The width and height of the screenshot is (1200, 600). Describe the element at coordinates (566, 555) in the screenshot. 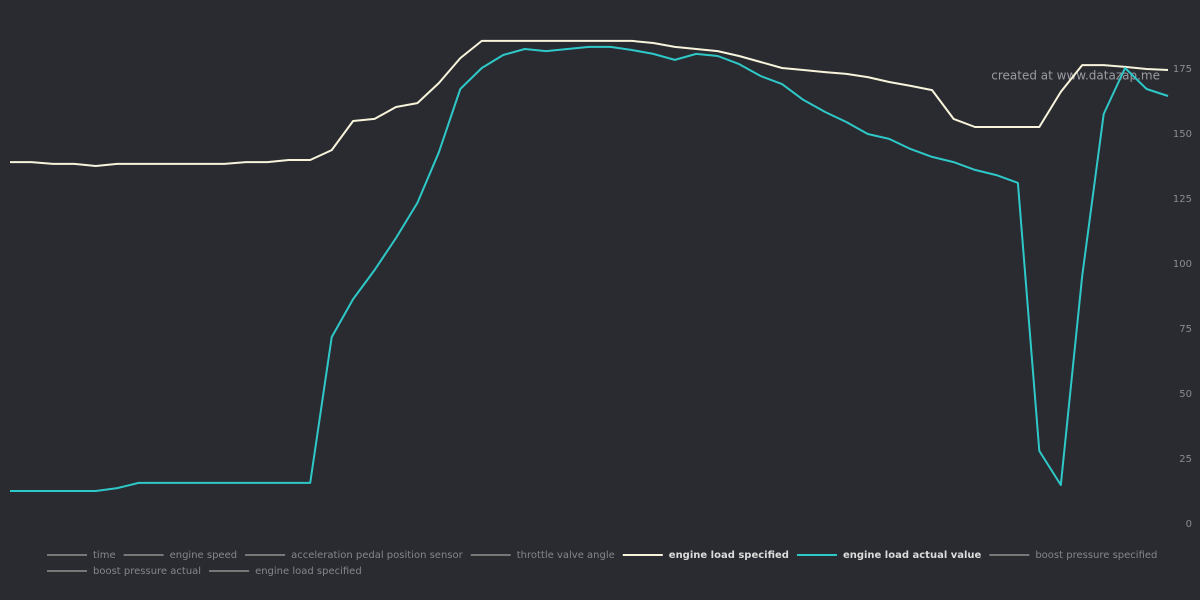

I see `legend-label: throttle valve angle` at that location.